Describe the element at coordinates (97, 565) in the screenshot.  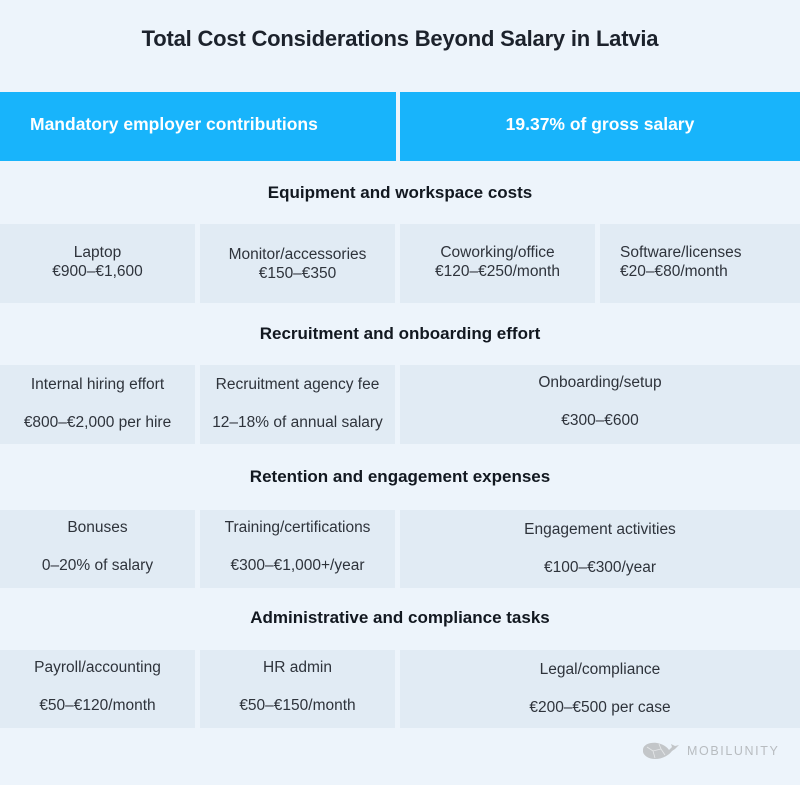
I see `cost-item-value: 0–20% of salary` at that location.